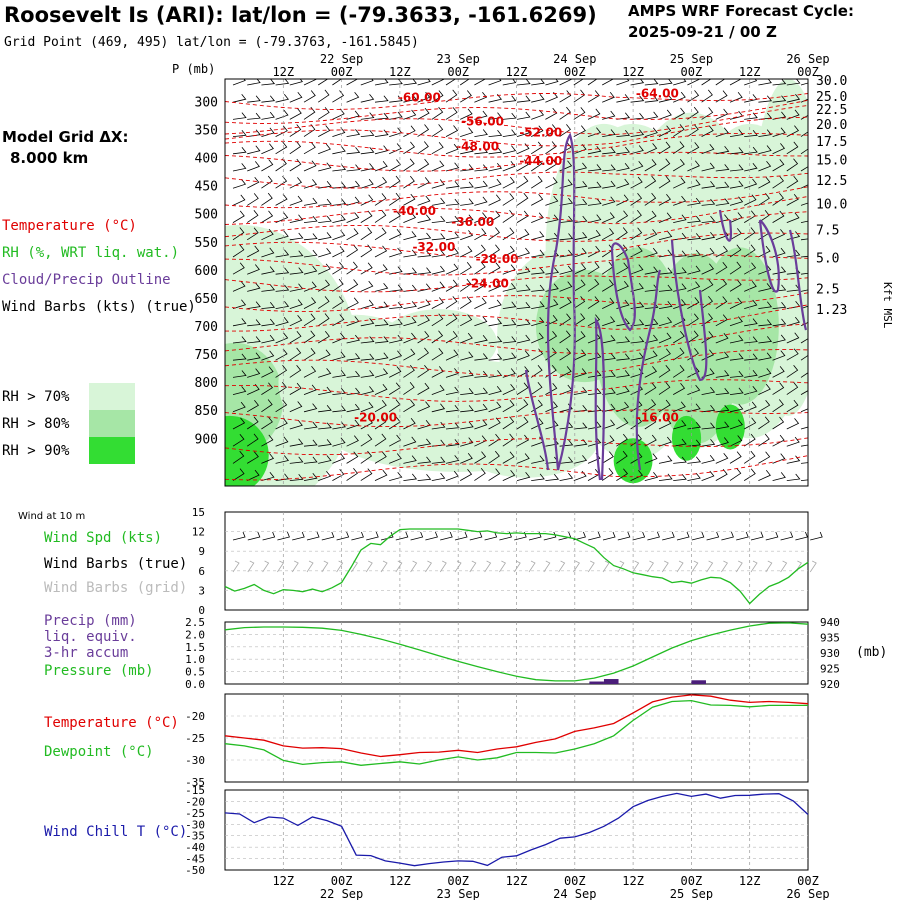  What do you see at coordinates (537, 420) in the screenshot?
I see `cloud-outline` at bounding box center [537, 420].